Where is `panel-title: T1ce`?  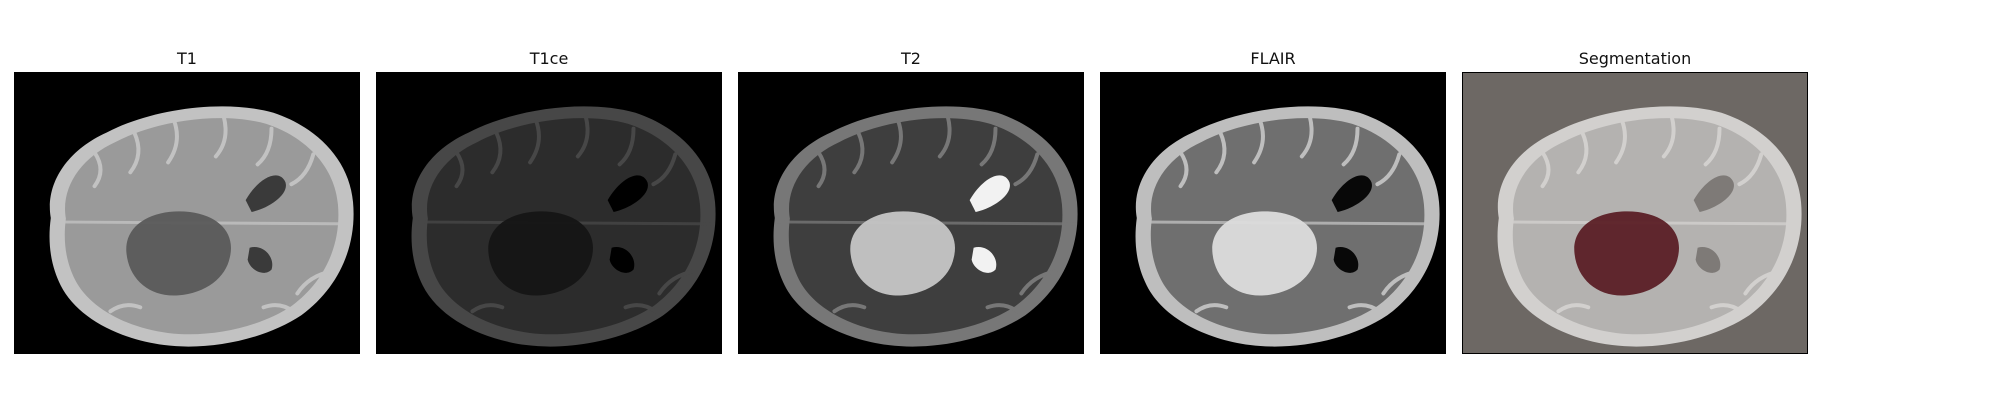
panel-title: T1ce is located at coordinates (549, 58).